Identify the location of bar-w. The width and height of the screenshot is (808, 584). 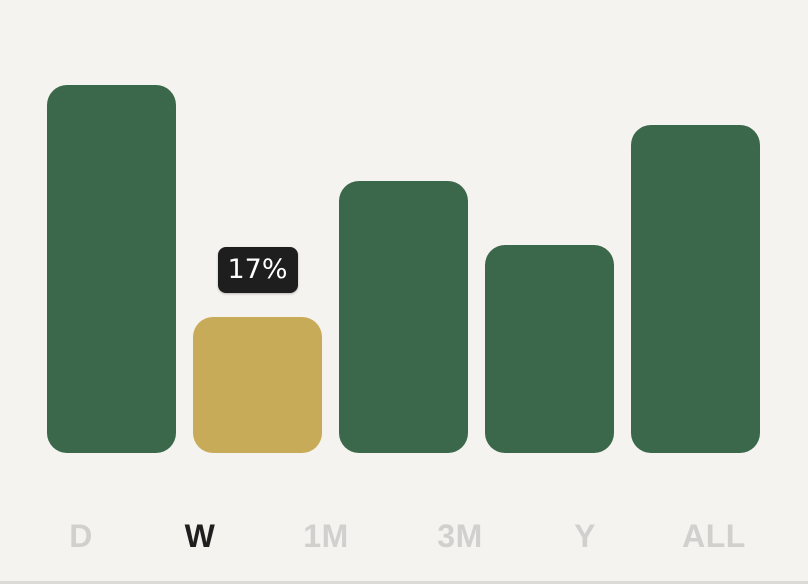
(257, 385).